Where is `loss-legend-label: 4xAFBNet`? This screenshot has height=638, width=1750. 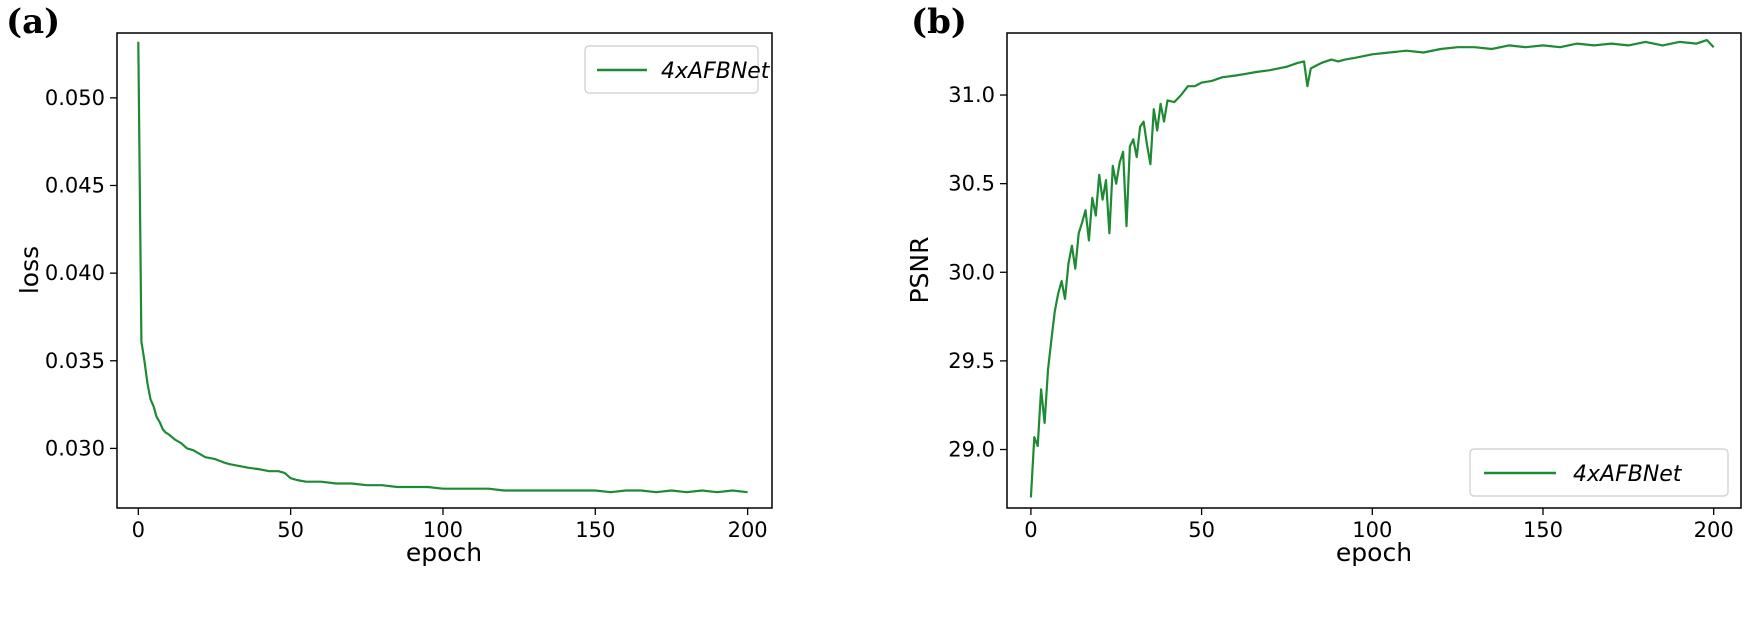 loss-legend-label: 4xAFBNet is located at coordinates (716, 71).